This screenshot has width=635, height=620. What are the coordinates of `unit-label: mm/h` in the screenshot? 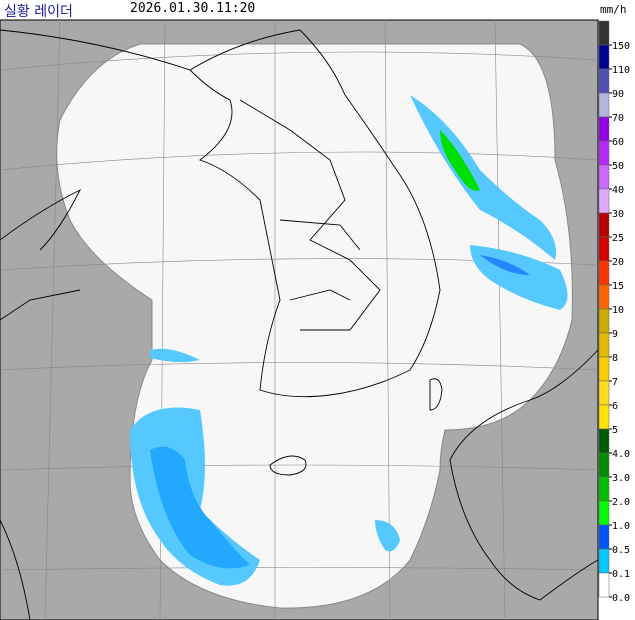 It's located at (613, 9).